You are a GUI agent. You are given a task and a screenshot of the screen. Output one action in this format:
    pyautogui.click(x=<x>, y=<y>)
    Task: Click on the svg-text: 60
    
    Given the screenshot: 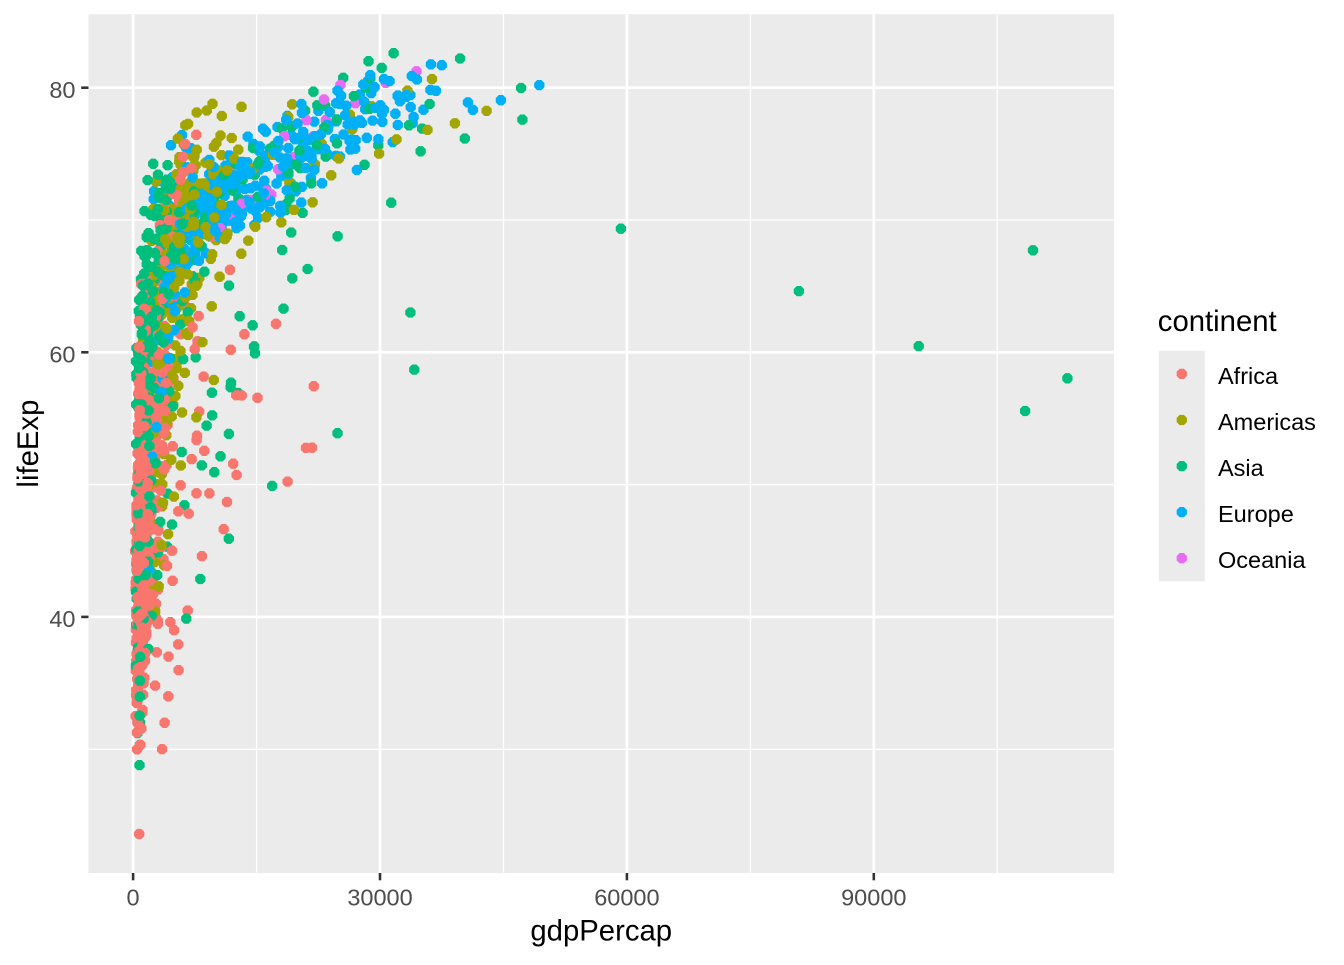 What is the action you would take?
    pyautogui.click(x=62, y=355)
    